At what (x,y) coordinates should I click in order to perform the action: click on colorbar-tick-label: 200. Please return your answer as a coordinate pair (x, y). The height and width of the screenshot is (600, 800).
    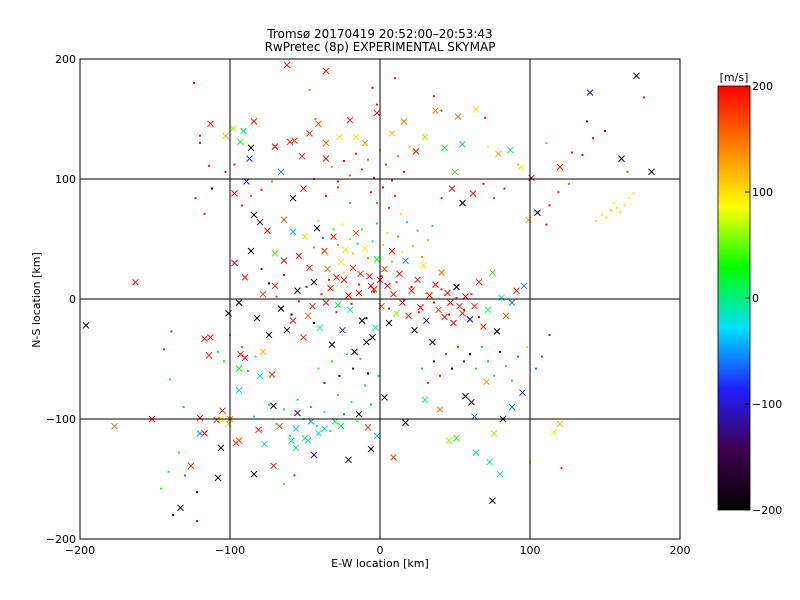
    Looking at the image, I should click on (762, 86).